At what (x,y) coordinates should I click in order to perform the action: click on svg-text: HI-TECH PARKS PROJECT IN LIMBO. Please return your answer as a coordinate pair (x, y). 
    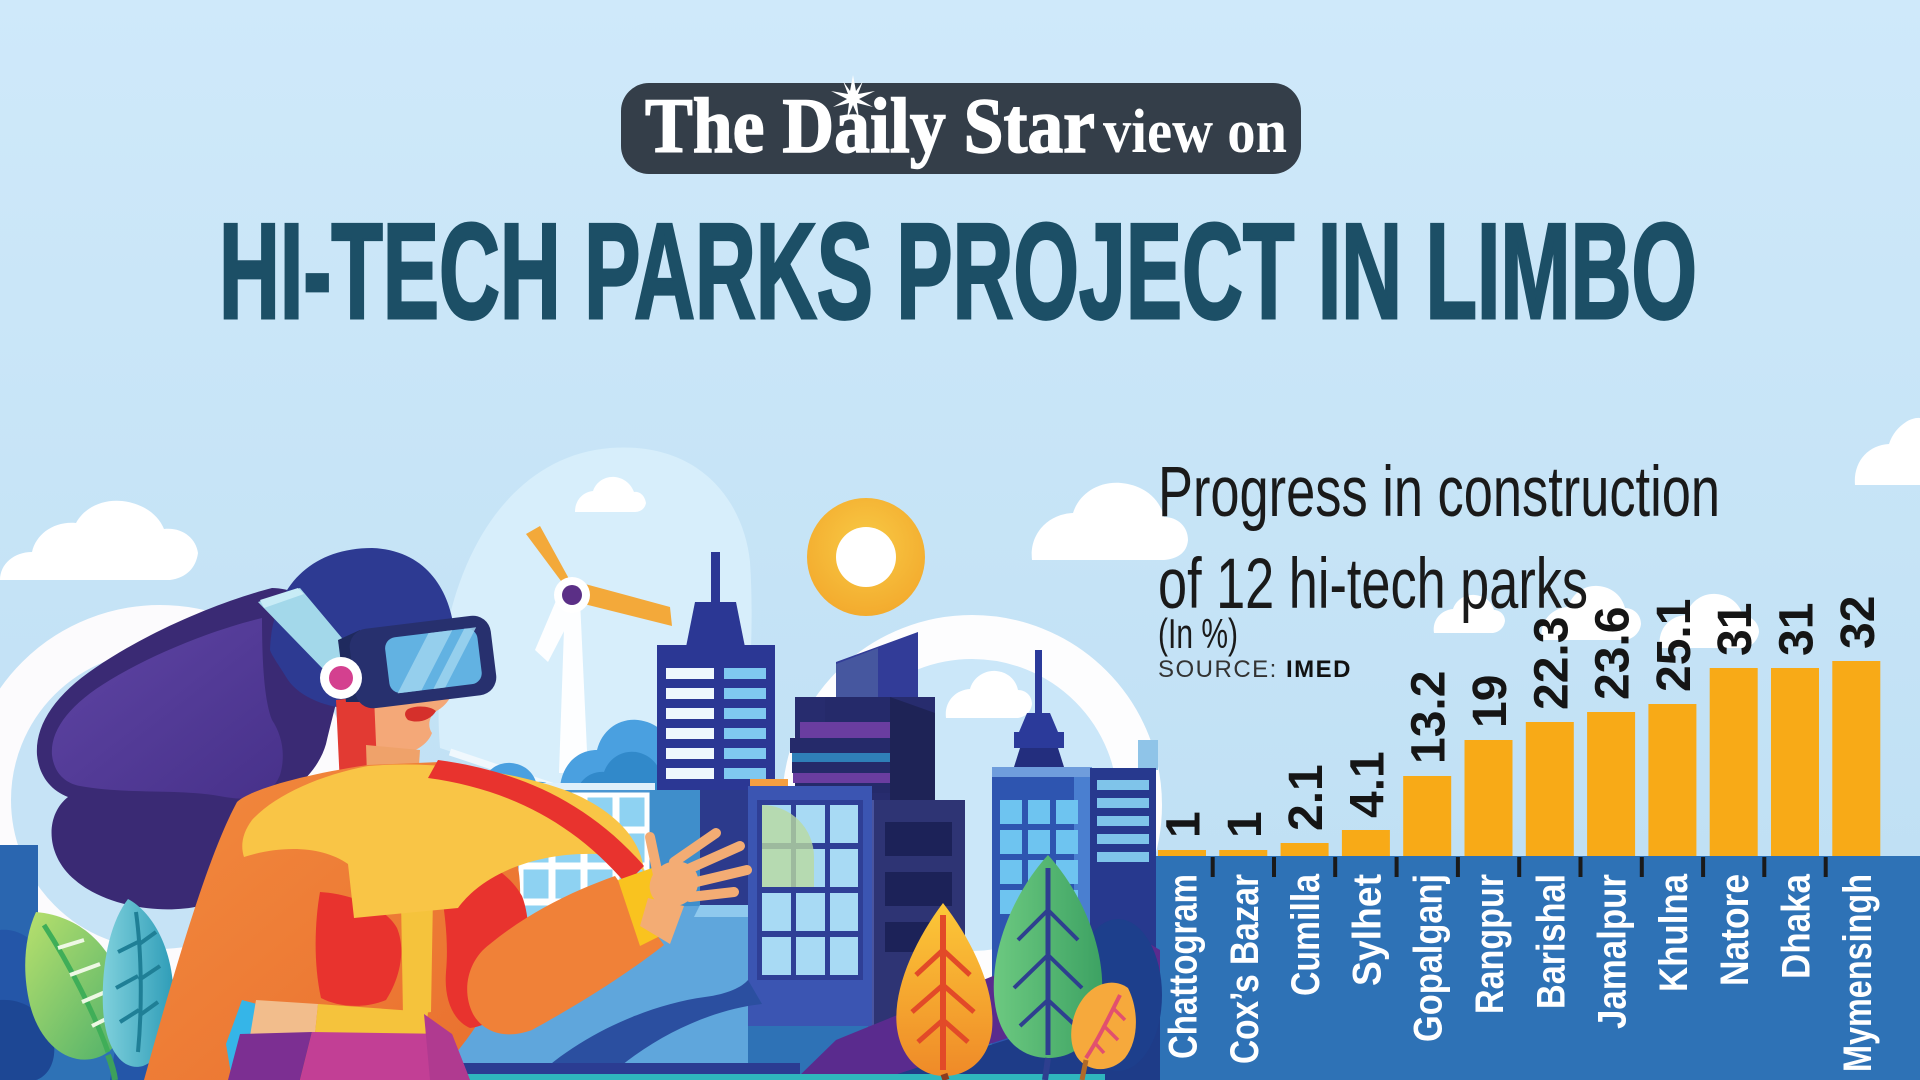
    Looking at the image, I should click on (958, 271).